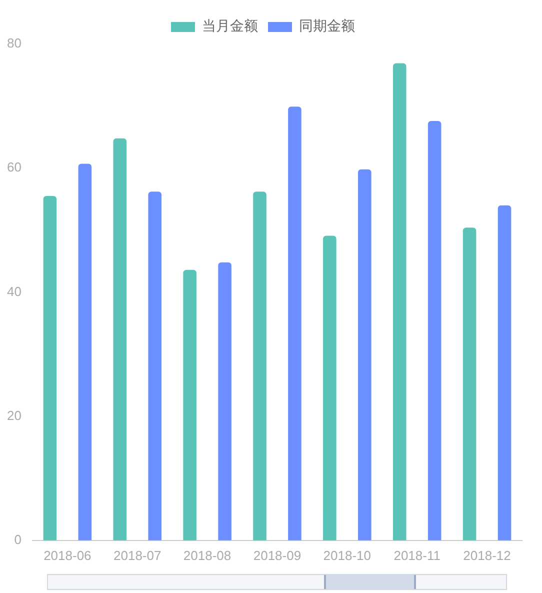 The image size is (542, 593). I want to click on x-tick-label: 2018-09, so click(277, 555).